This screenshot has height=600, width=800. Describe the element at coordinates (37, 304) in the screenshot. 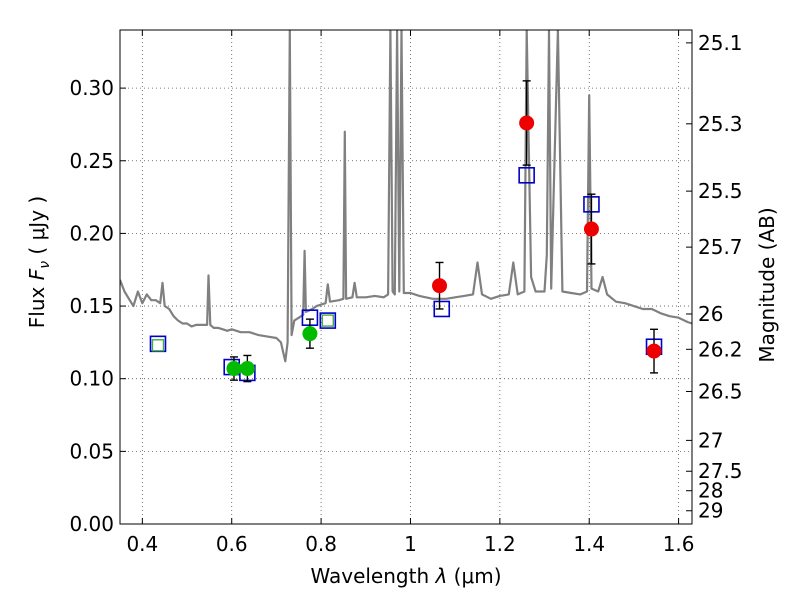

I see `y-axis-label-prefix: Flux` at that location.